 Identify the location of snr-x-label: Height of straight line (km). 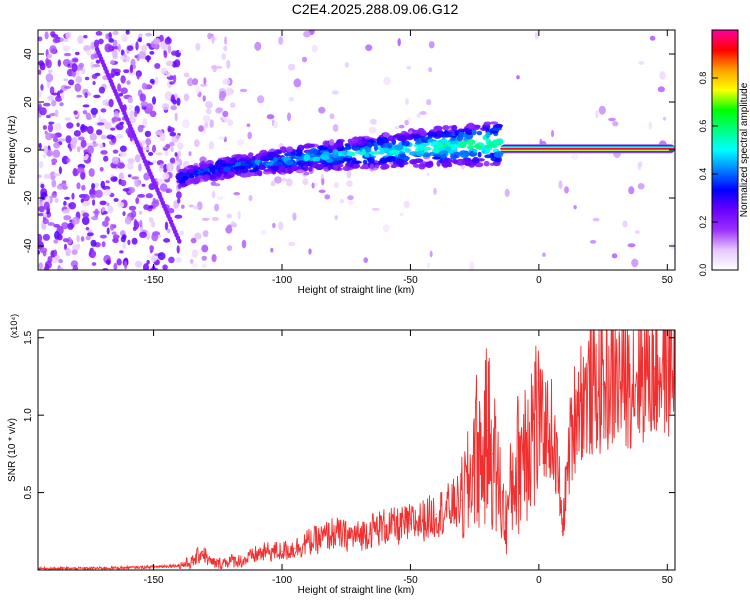
(356, 590).